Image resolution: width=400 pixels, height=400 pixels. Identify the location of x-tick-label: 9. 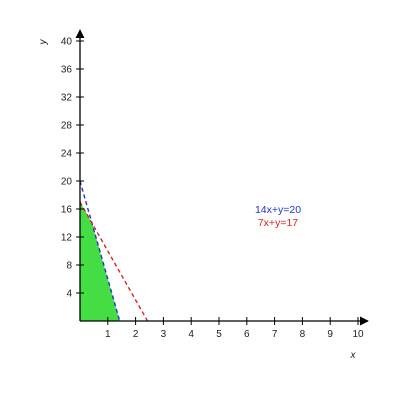
(330, 334).